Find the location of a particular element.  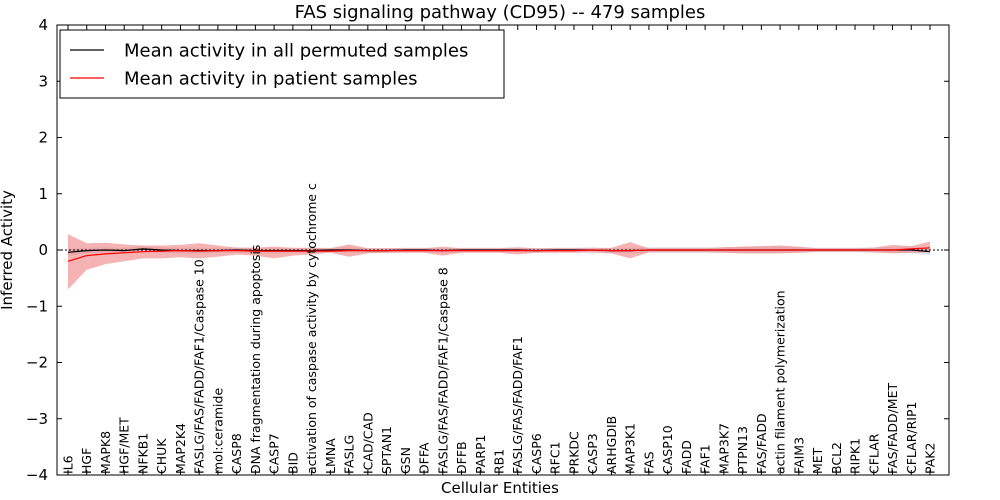

x-tick-label: CFLAR/RIP1 is located at coordinates (911, 438).